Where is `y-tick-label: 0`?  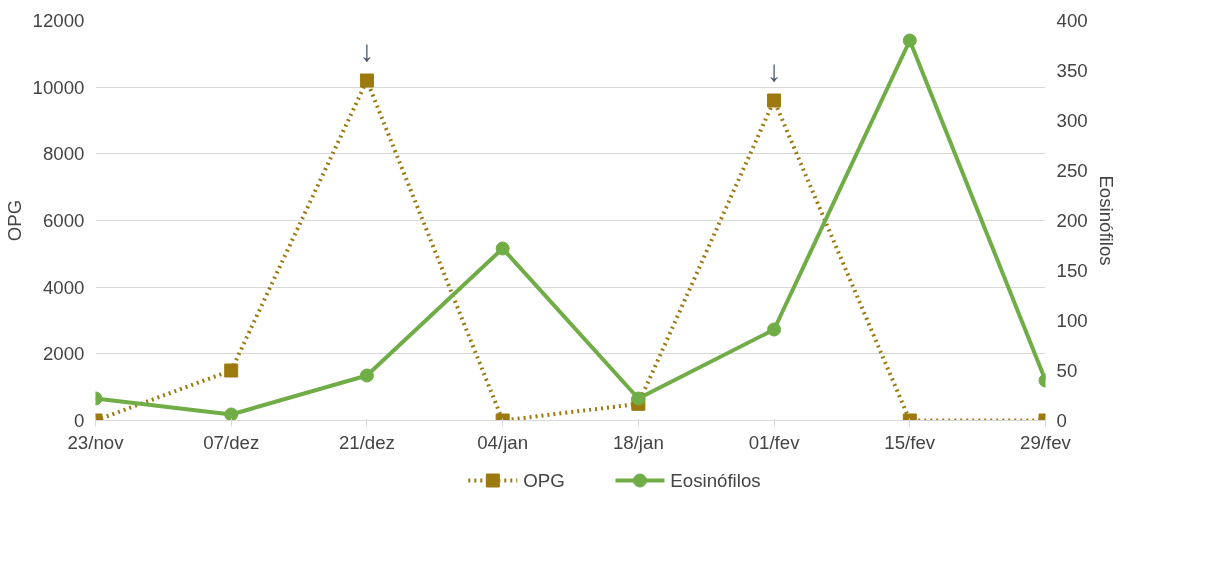
y-tick-label: 0 is located at coordinates (79, 420).